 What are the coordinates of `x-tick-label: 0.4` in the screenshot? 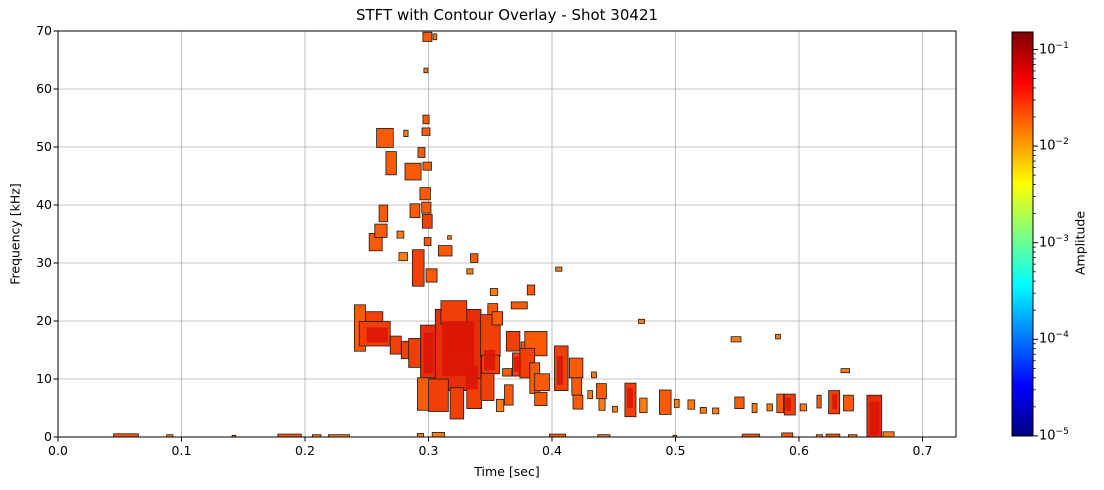 It's located at (552, 450).